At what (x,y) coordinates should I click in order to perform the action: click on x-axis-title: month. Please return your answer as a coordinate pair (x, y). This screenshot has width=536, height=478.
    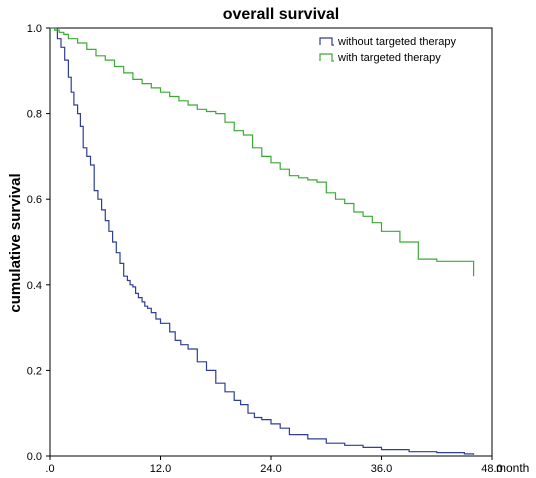
    Looking at the image, I should click on (512, 468).